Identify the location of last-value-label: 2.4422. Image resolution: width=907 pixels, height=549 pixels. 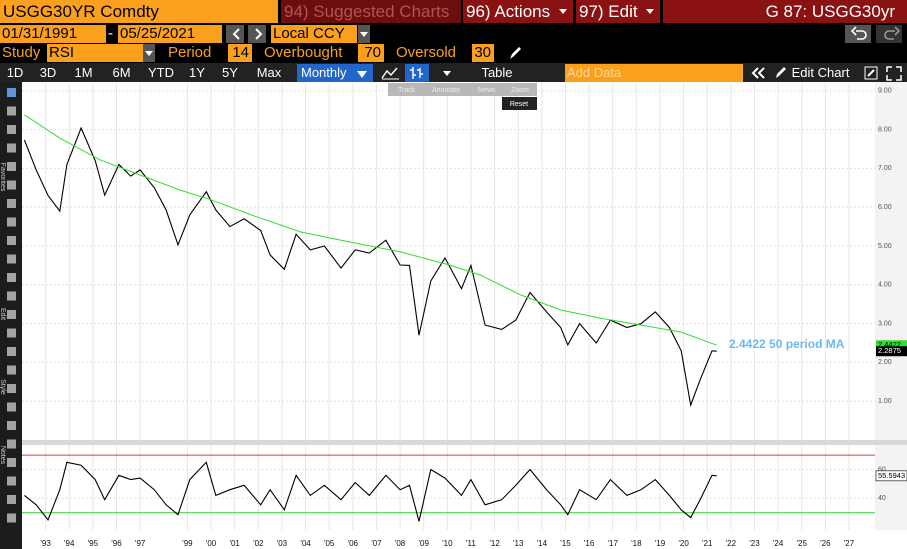
(889, 344).